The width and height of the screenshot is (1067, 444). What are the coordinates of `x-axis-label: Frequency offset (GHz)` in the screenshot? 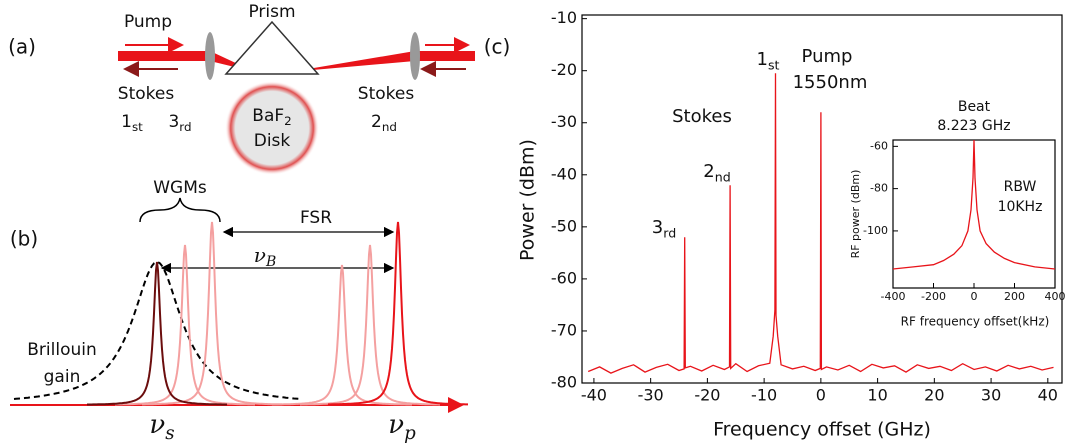 It's located at (822, 430).